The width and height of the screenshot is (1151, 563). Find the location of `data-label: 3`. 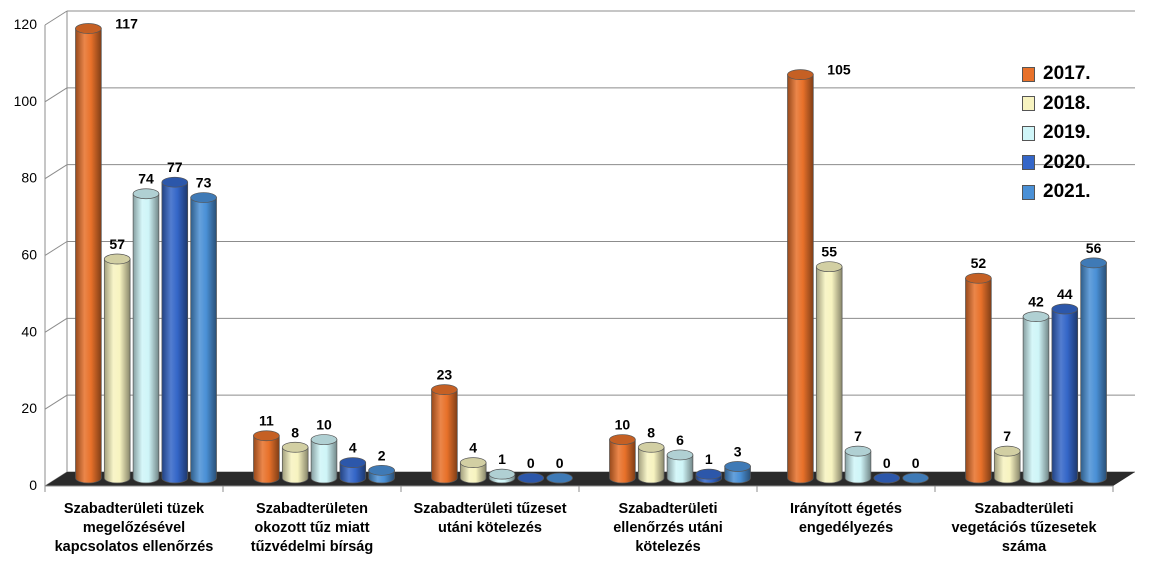

data-label: 3 is located at coordinates (738, 451).